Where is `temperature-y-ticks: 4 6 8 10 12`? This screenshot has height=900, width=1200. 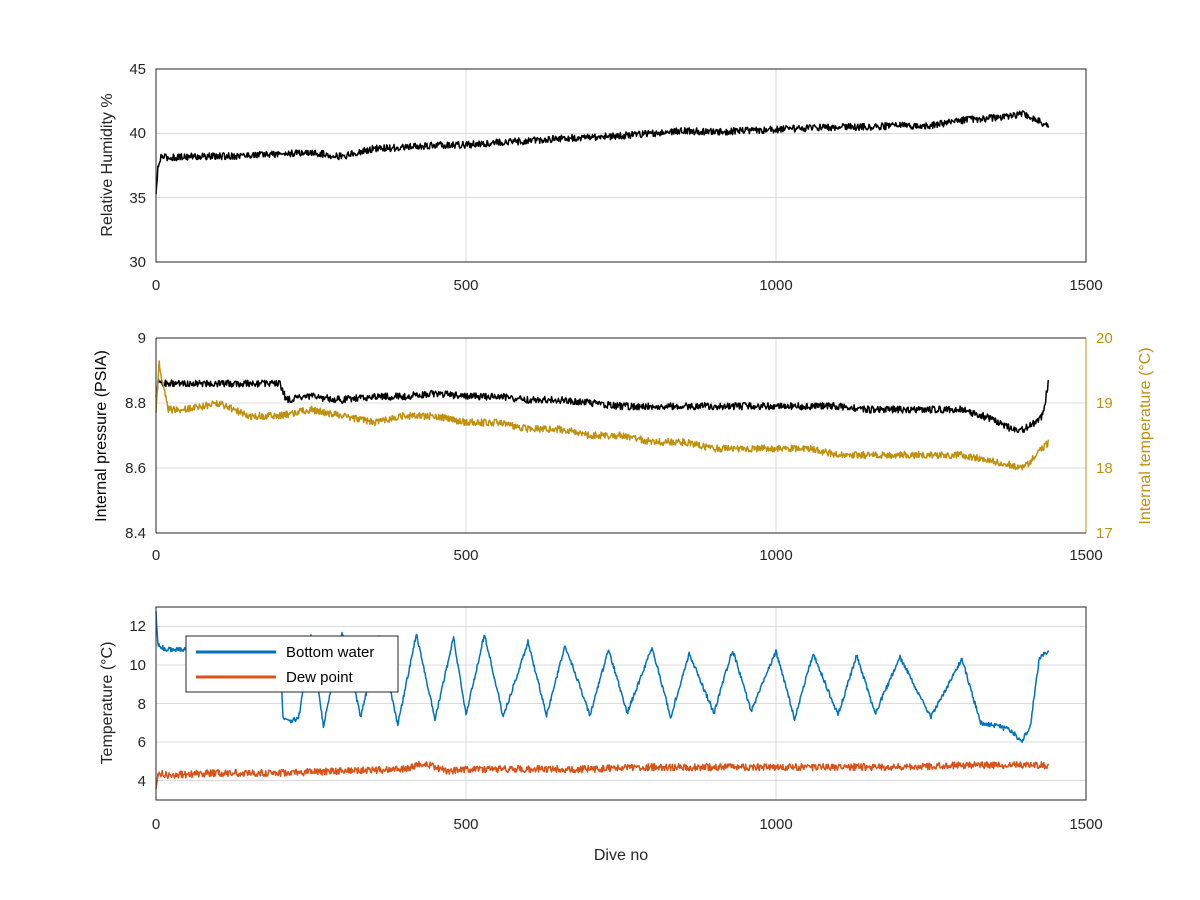
temperature-y-ticks: 4 6 8 10 12 is located at coordinates (137, 704).